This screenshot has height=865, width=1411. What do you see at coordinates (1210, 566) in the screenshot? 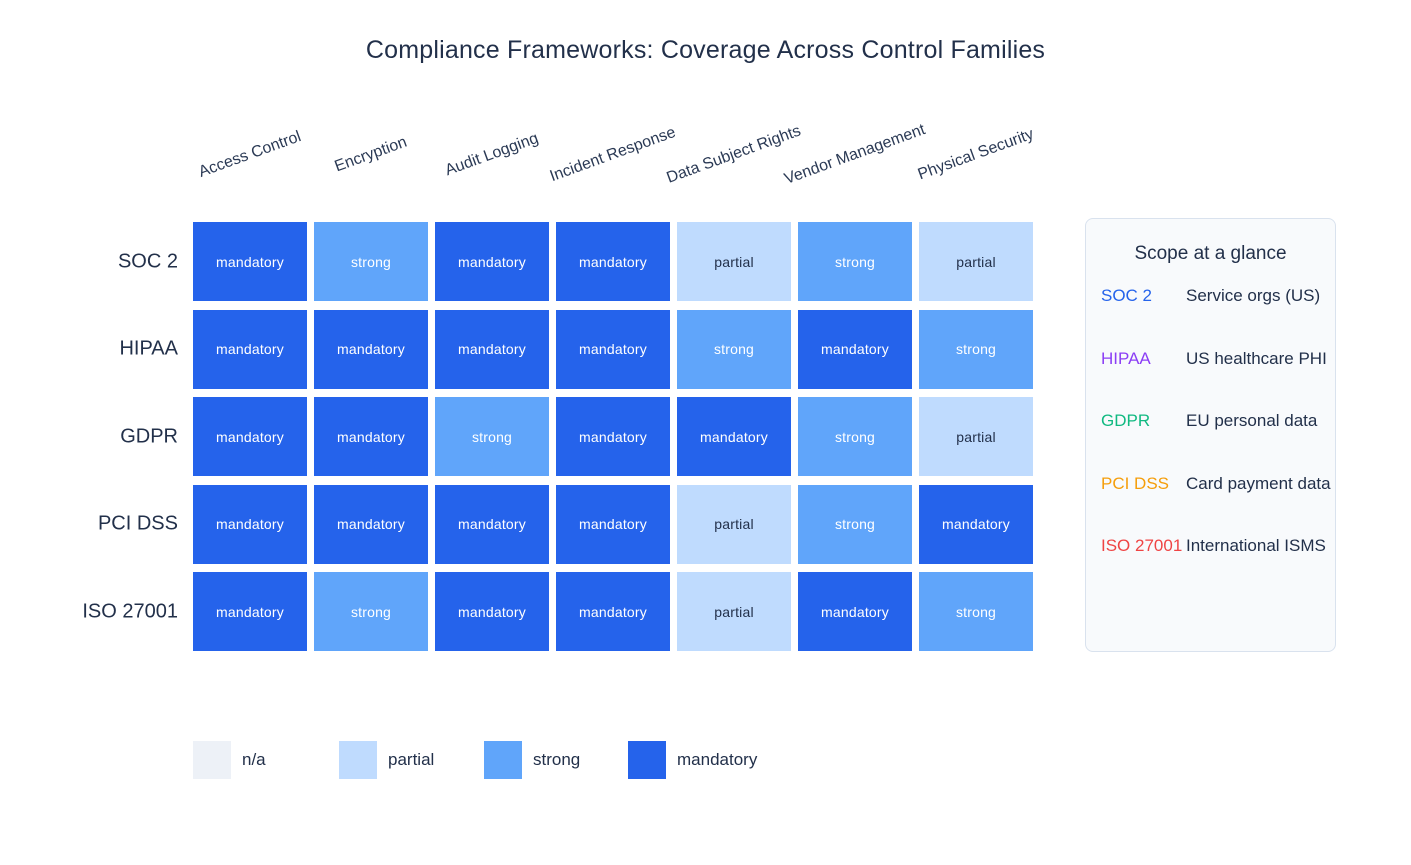
I see `scope-item: ISO 27001 International ISMS` at bounding box center [1210, 566].